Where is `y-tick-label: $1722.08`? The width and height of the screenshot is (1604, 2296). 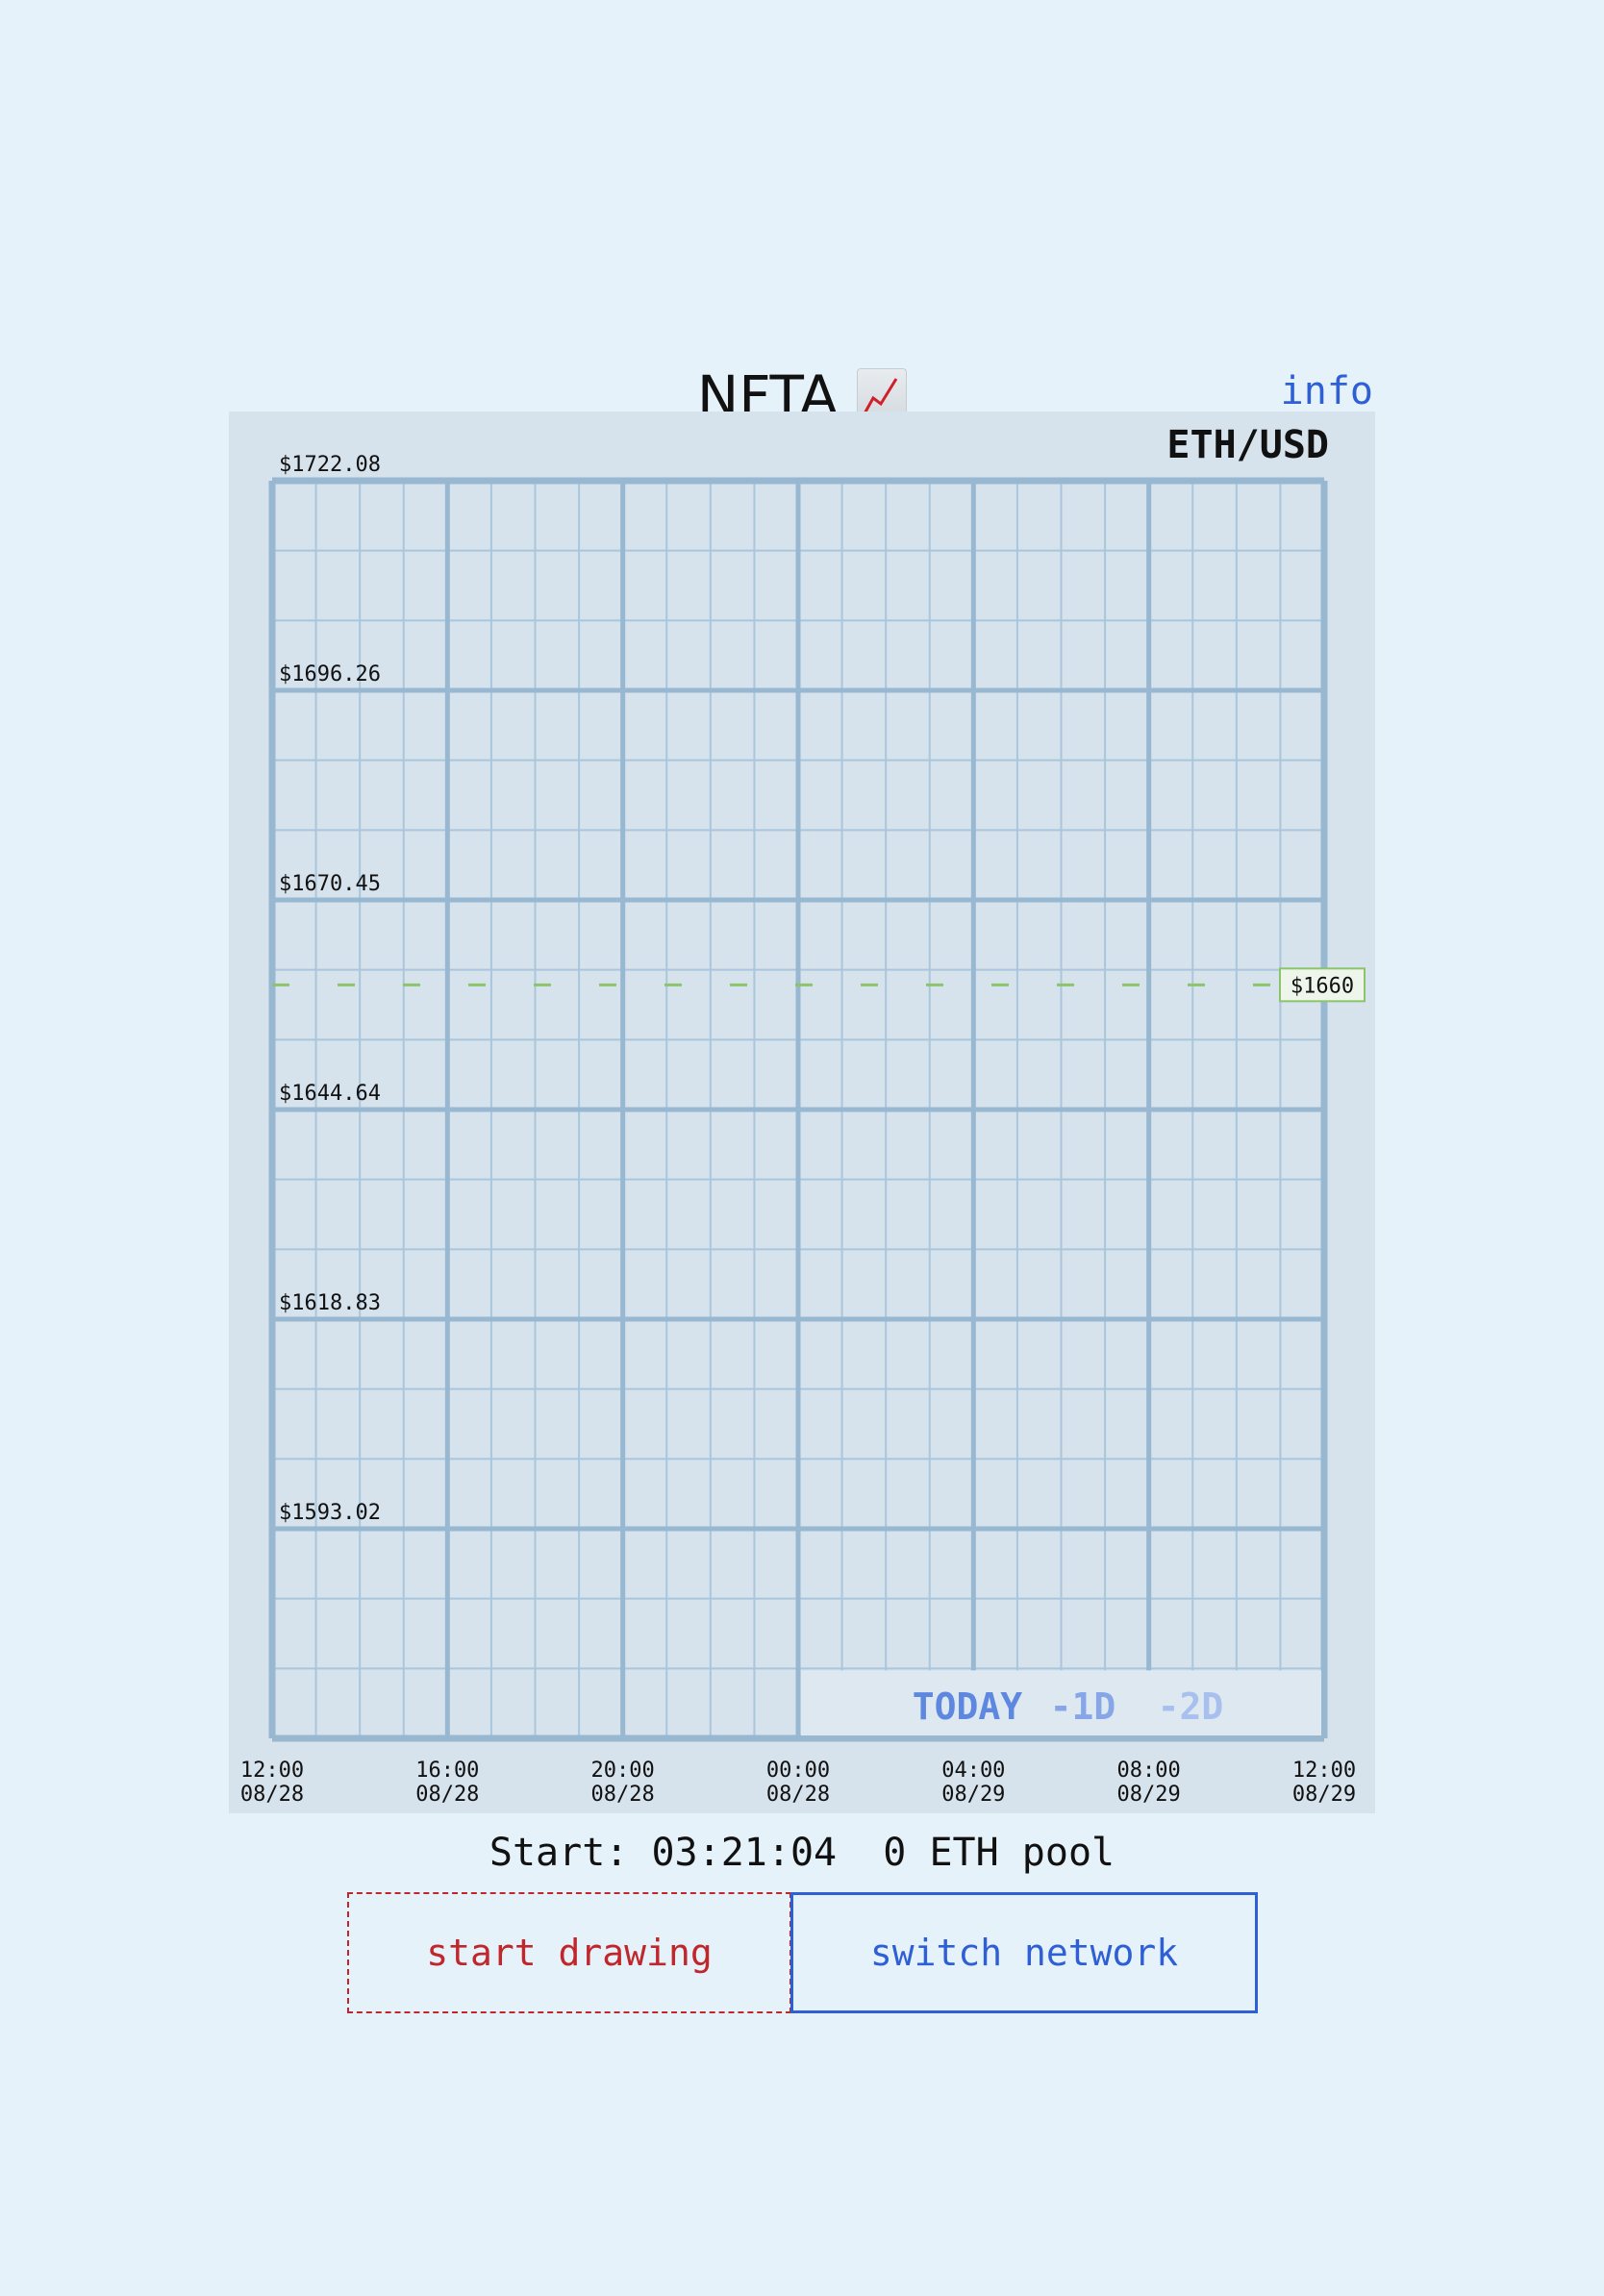
y-tick-label: $1722.08 is located at coordinates (330, 465).